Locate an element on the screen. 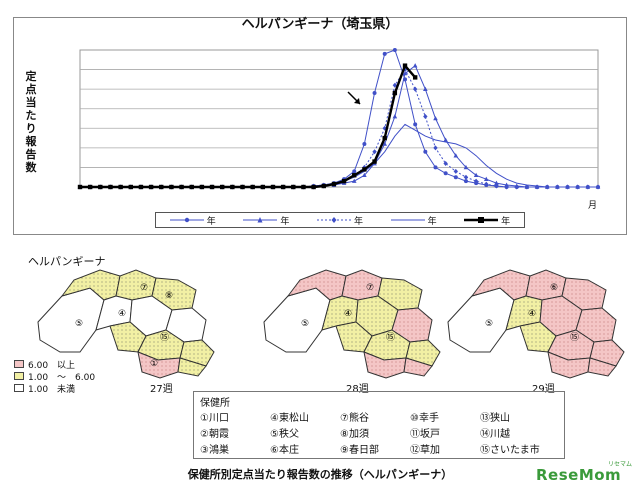  legend-item-3: 年 is located at coordinates (413, 220).